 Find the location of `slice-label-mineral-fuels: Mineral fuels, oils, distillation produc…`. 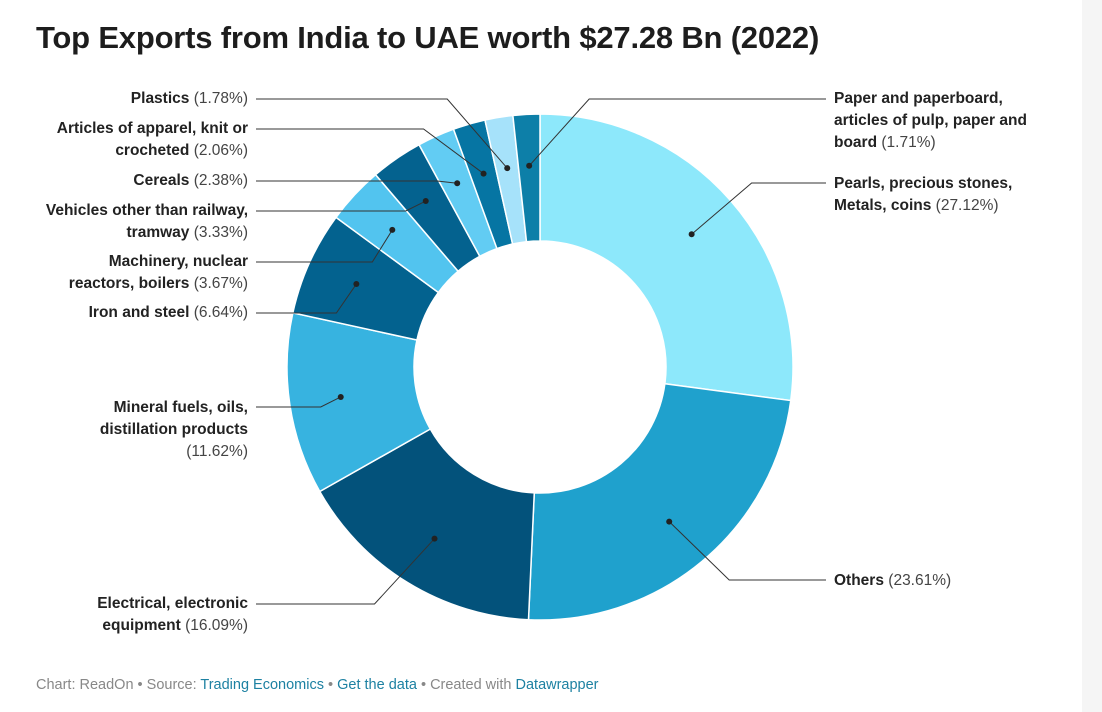

slice-label-mineral-fuels: Mineral fuels, oils, distillation produc… is located at coordinates (160, 430).